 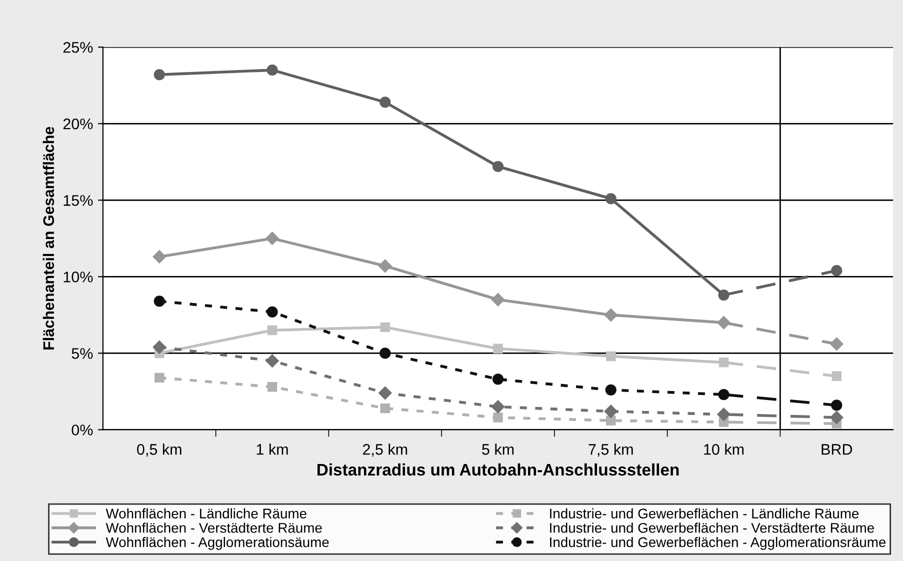 What do you see at coordinates (78, 277) in the screenshot?
I see `y-tick-label: 10%` at bounding box center [78, 277].